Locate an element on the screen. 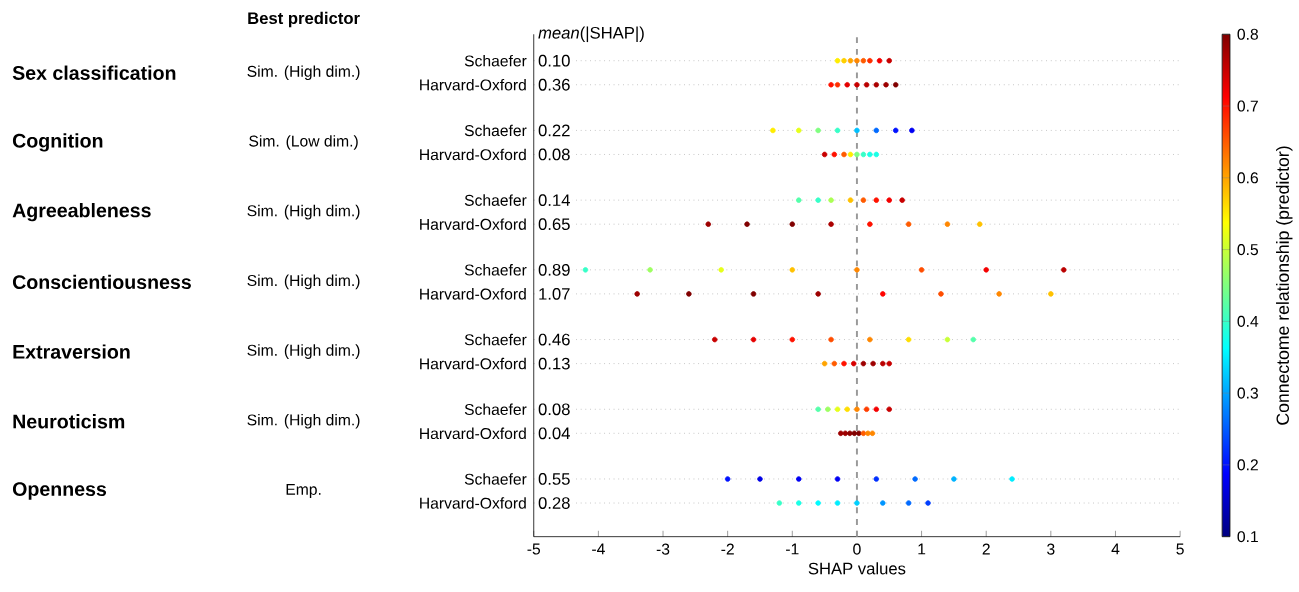 This screenshot has width=1299, height=592. color-bar-label: 0.5 is located at coordinates (1248, 250).